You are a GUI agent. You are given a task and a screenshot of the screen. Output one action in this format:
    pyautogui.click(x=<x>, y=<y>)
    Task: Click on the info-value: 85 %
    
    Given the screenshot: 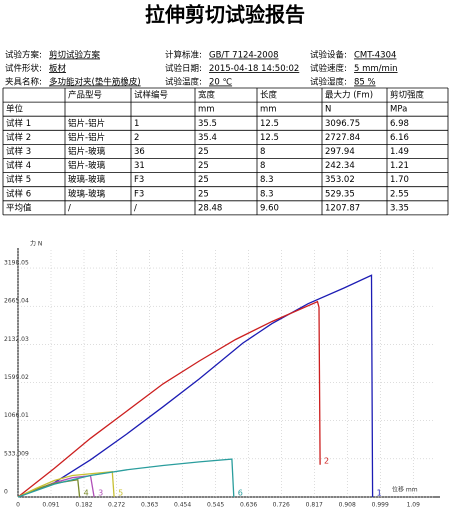 What is the action you would take?
    pyautogui.click(x=365, y=83)
    